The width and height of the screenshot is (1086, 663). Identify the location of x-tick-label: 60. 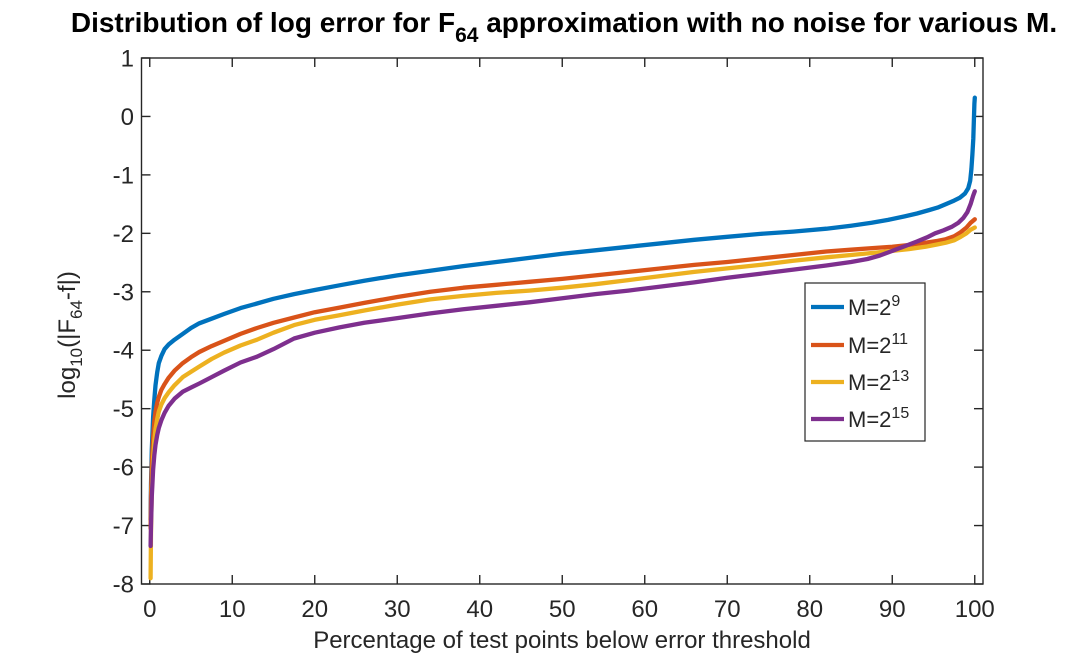
(644, 609).